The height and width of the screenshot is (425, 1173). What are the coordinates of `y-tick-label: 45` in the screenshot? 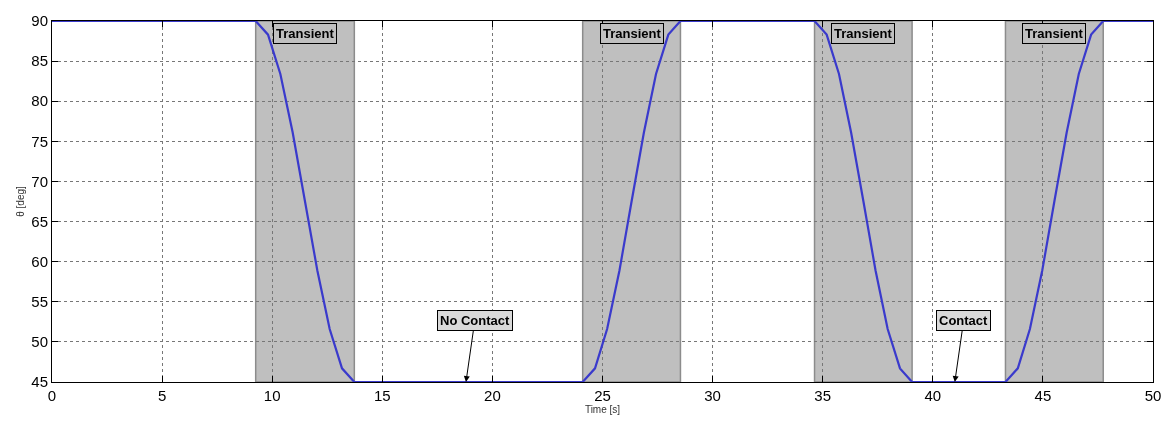 It's located at (39, 382).